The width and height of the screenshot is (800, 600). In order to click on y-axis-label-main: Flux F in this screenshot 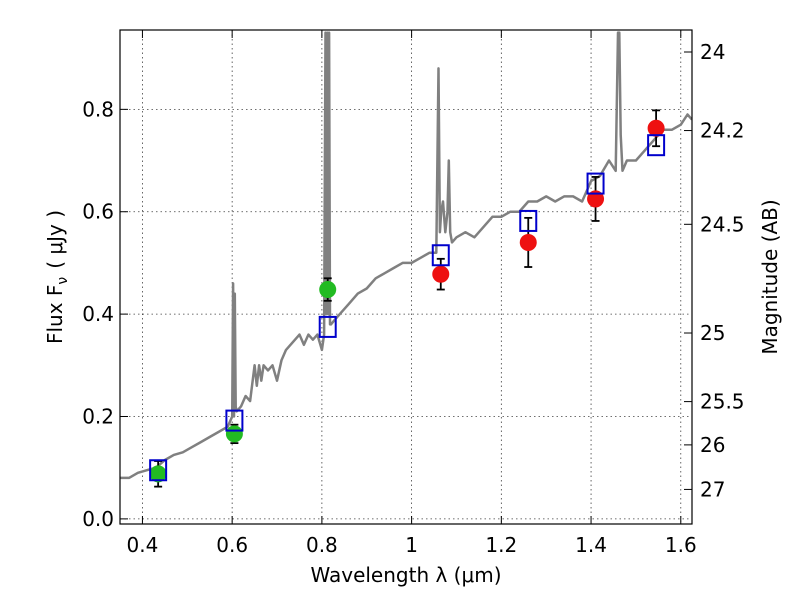, I will do `click(55, 314)`.